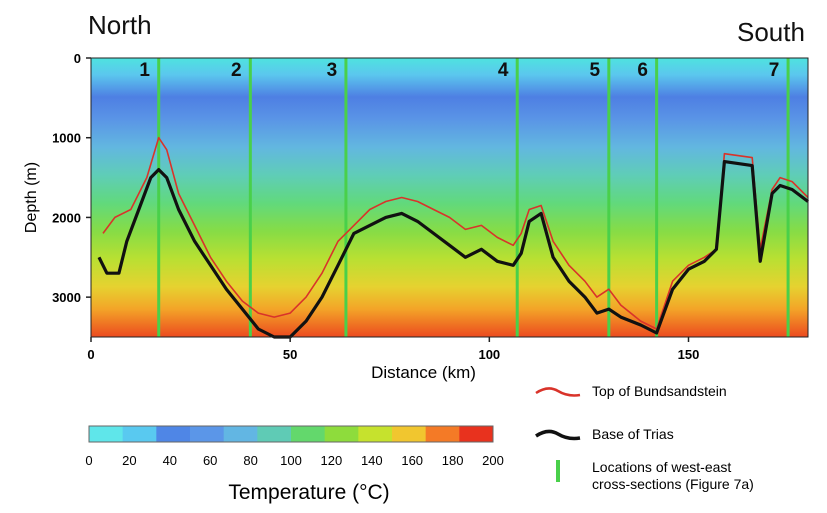 This screenshot has width=827, height=513. What do you see at coordinates (308, 492) in the screenshot?
I see `colorbar-title: Temperature (°C)` at bounding box center [308, 492].